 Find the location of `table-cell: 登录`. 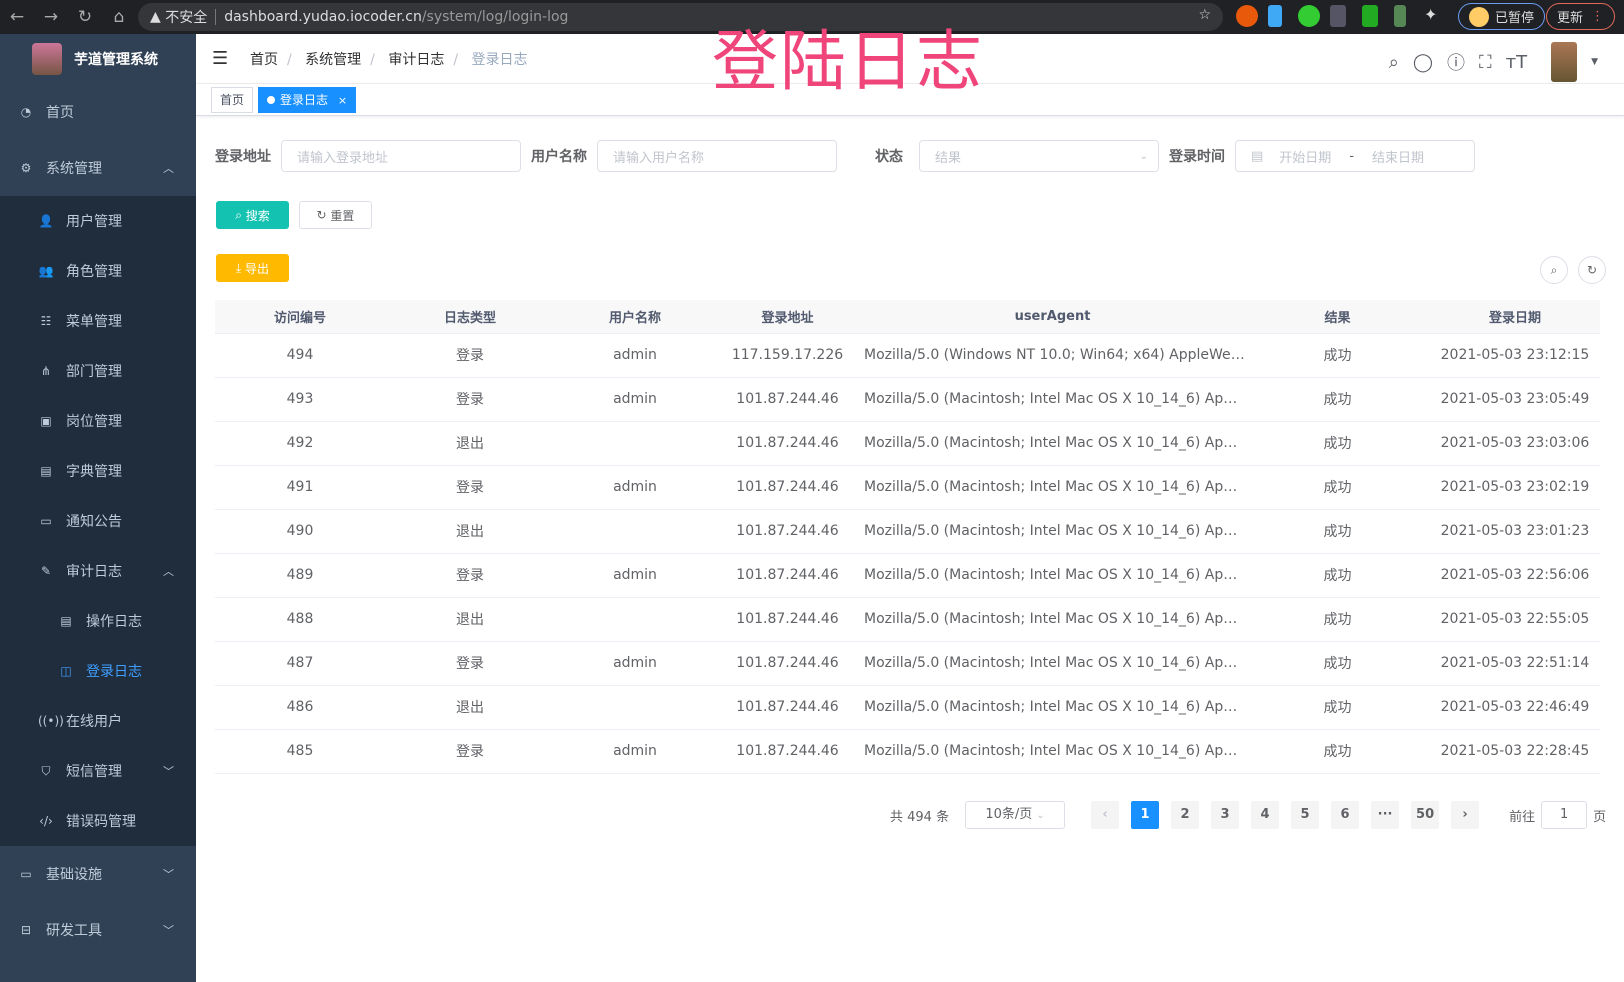

table-cell: 登录 is located at coordinates (470, 487).